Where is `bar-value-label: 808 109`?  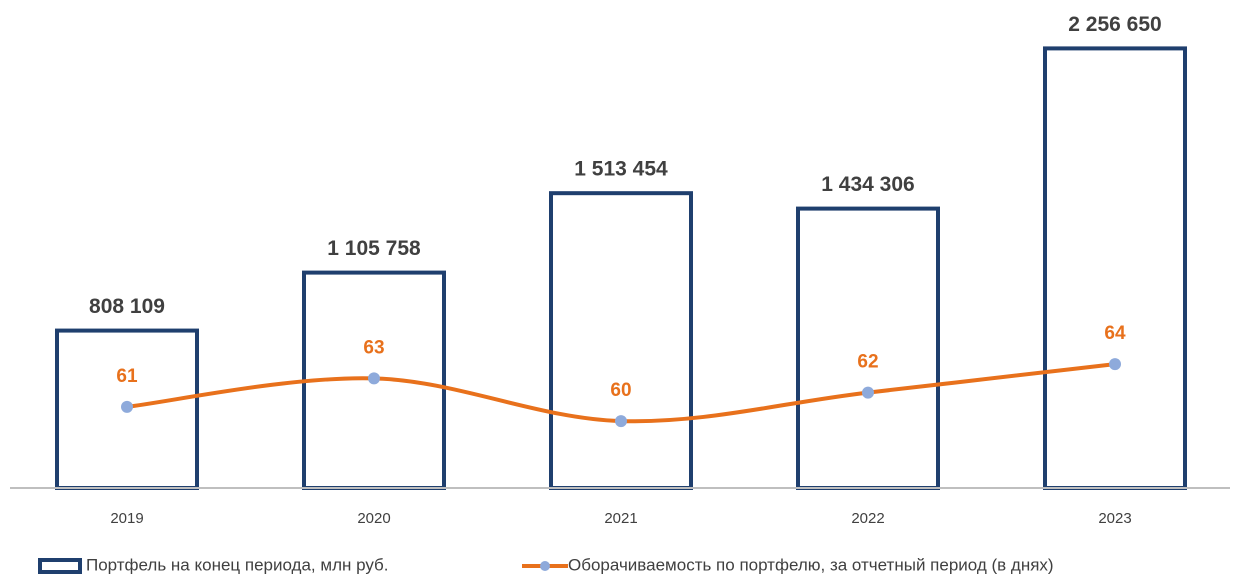 bar-value-label: 808 109 is located at coordinates (127, 306).